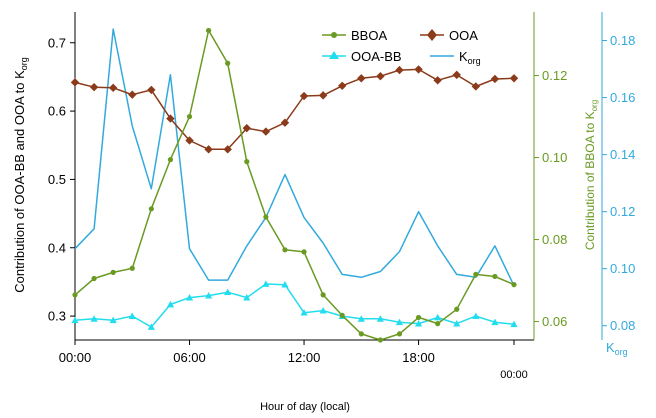 The height and width of the screenshot is (418, 656). Describe the element at coordinates (376, 56) in the screenshot. I see `legend-ooabb-label: OOA-BB` at that location.